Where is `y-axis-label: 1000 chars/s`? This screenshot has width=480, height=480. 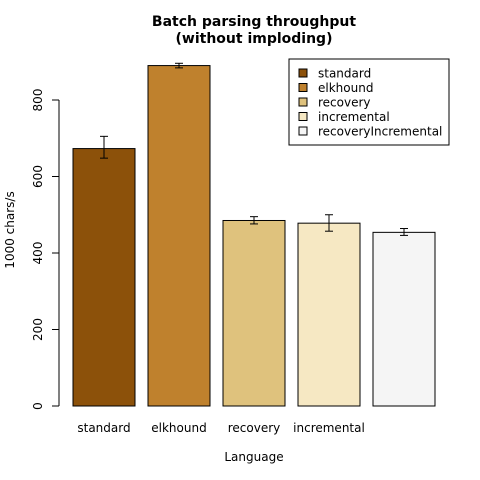 y-axis-label: 1000 chars/s is located at coordinates (10, 229).